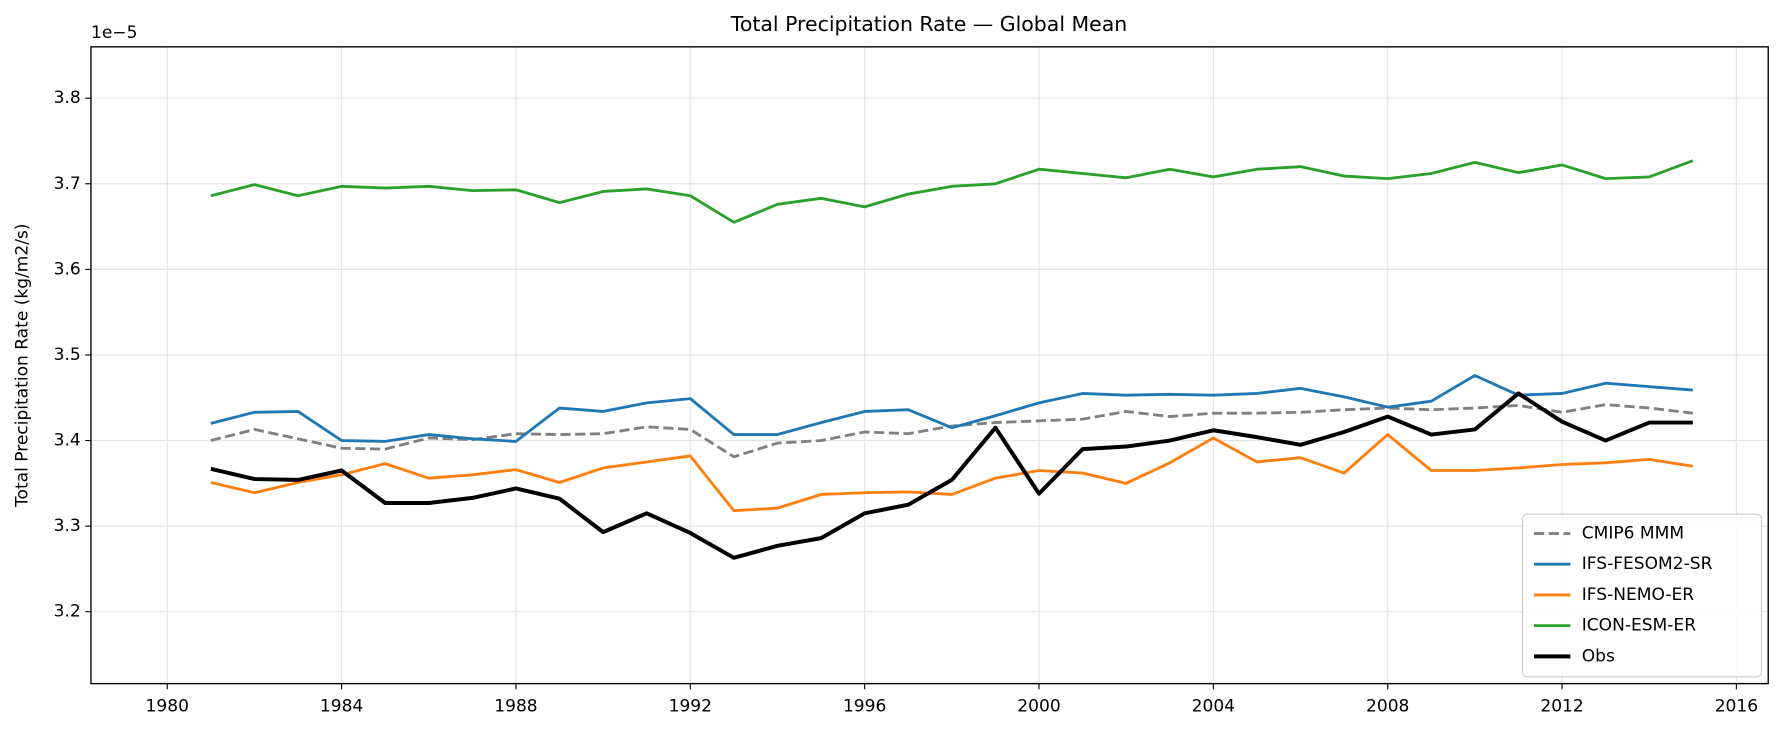 The width and height of the screenshot is (1783, 735). Describe the element at coordinates (67, 612) in the screenshot. I see `y-tick-label: 3.2` at that location.